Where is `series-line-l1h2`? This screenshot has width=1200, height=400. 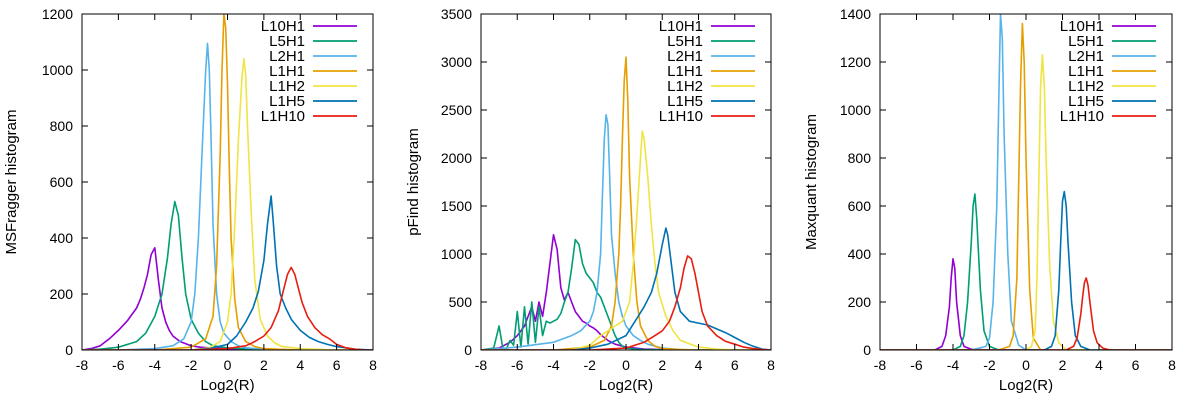
series-line-l1h2 is located at coordinates (626, 240).